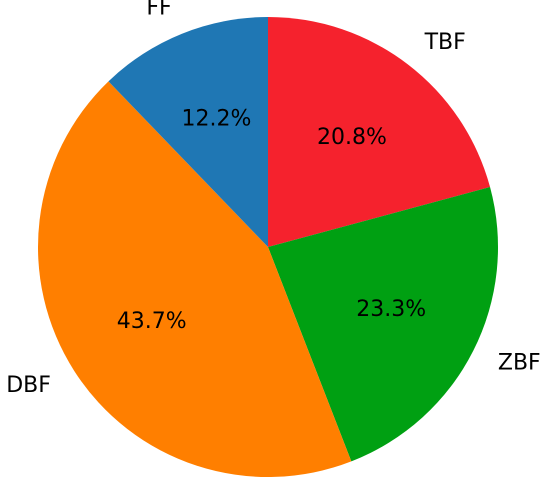 The image size is (550, 492). What do you see at coordinates (28, 385) in the screenshot?
I see `slice-label-dbf: DBF` at bounding box center [28, 385].